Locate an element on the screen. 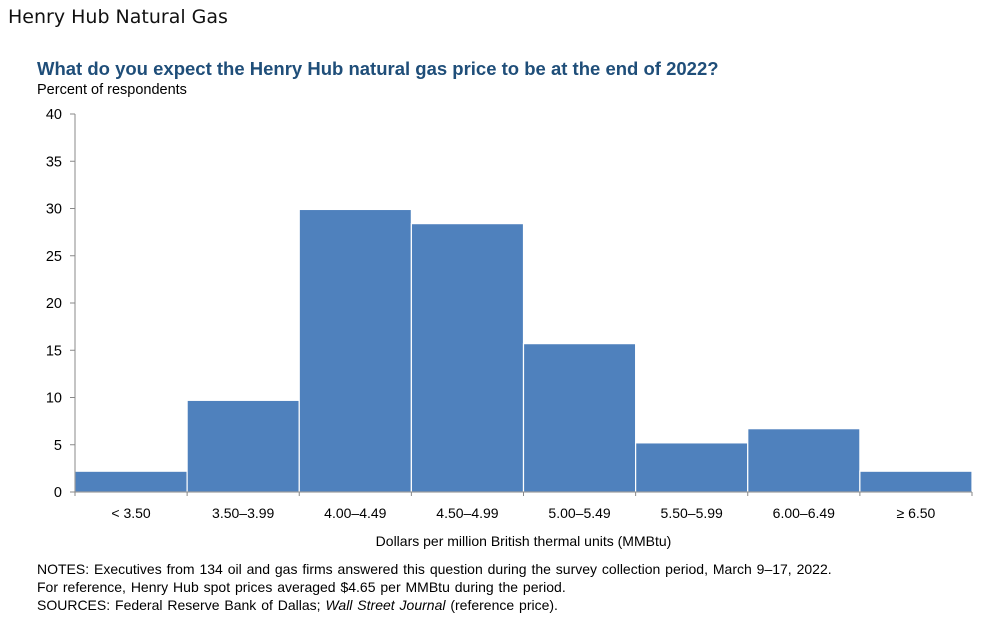 This screenshot has width=992, height=623. y-tick-label-15: 15 is located at coordinates (54, 351).